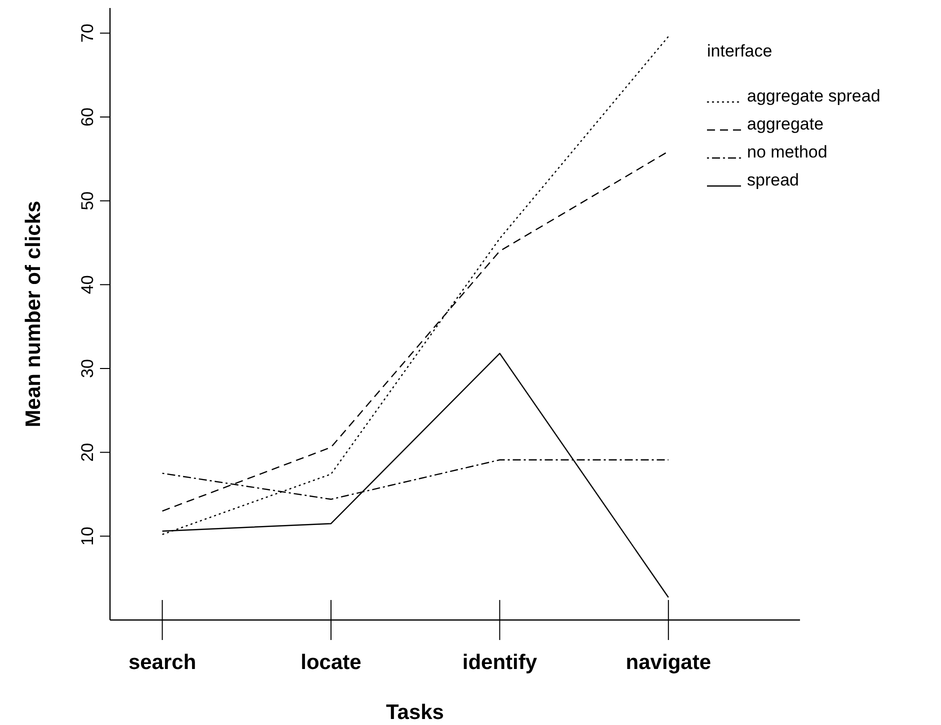  What do you see at coordinates (739, 50) in the screenshot?
I see `legend-title: interface` at bounding box center [739, 50].